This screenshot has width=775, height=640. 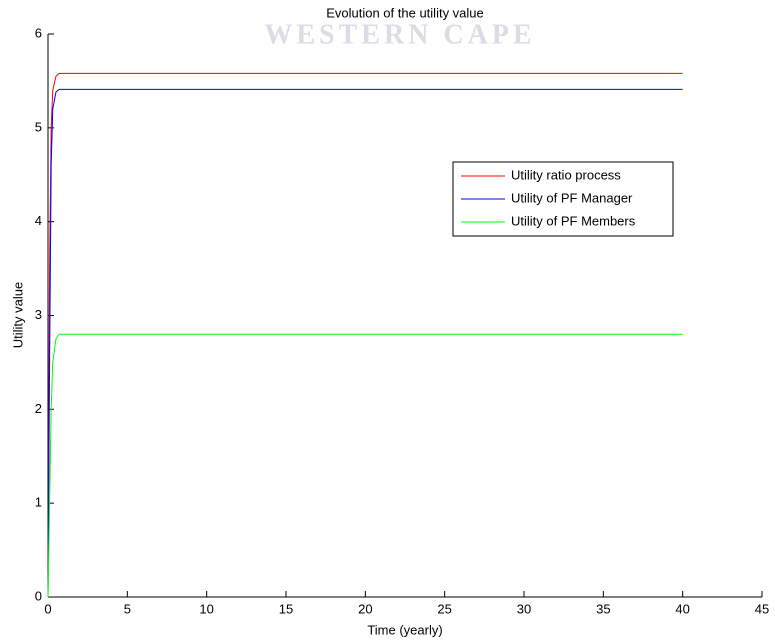 I want to click on y-tick-label: 6, so click(x=38, y=32).